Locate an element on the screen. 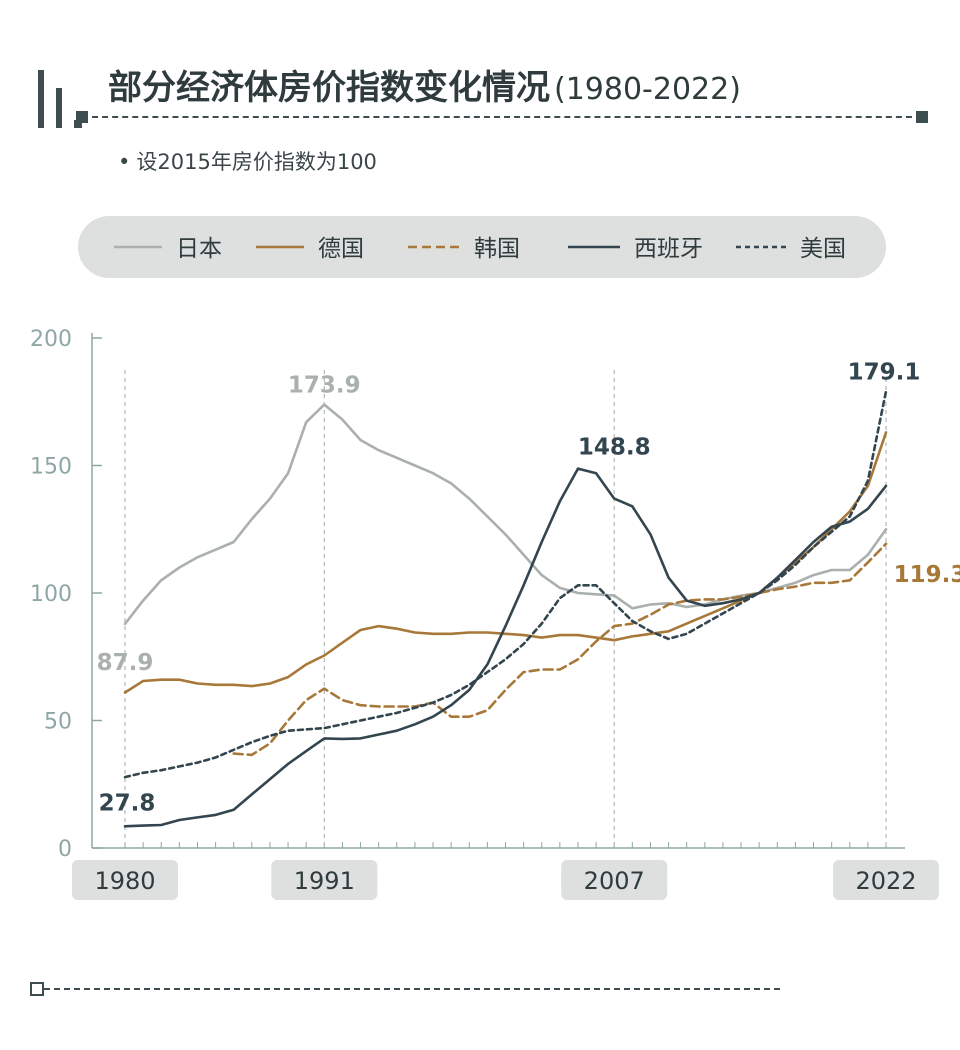  data-label-japan: 87.9 is located at coordinates (125, 663).